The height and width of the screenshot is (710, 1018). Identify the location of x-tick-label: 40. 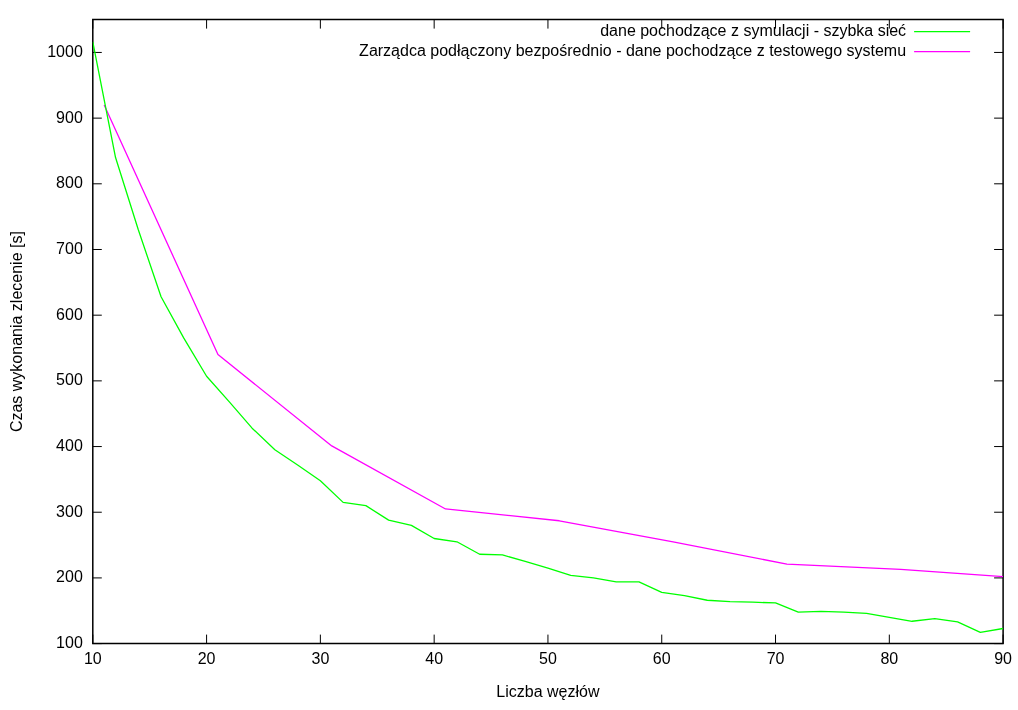
(434, 658).